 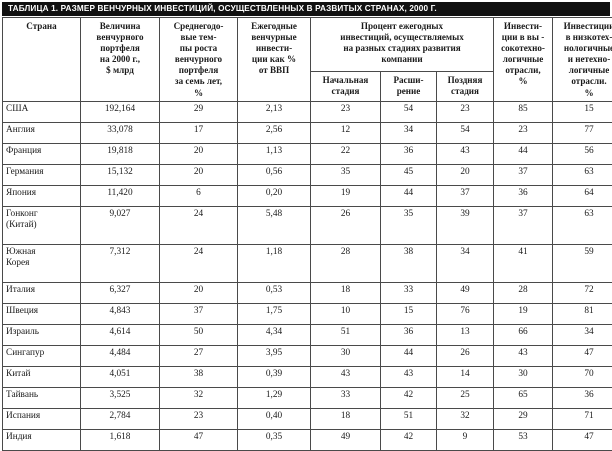 What do you see at coordinates (465, 292) in the screenshot?
I see `cell-value: 49` at bounding box center [465, 292].